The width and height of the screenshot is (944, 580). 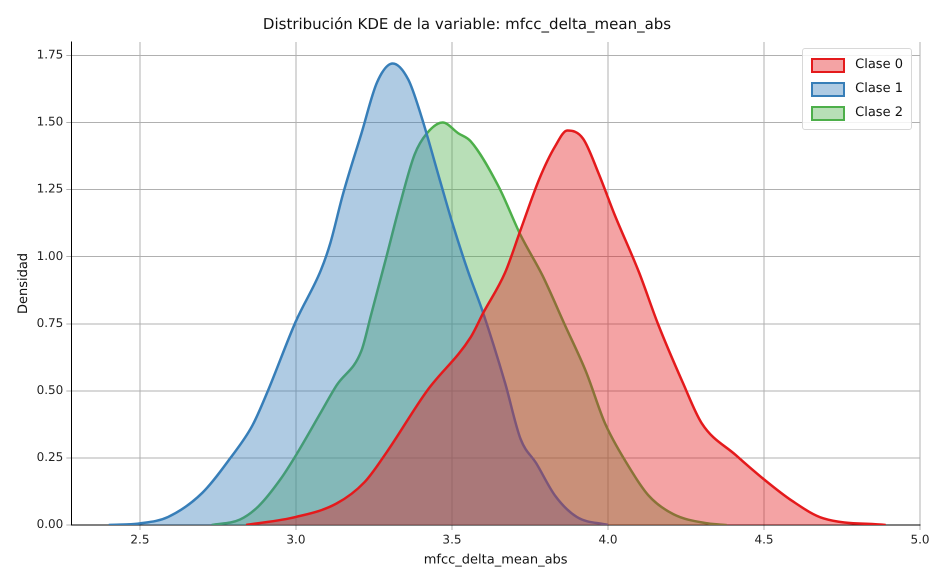 What do you see at coordinates (50, 121) in the screenshot?
I see `y-tick-label: 1.50` at bounding box center [50, 121].